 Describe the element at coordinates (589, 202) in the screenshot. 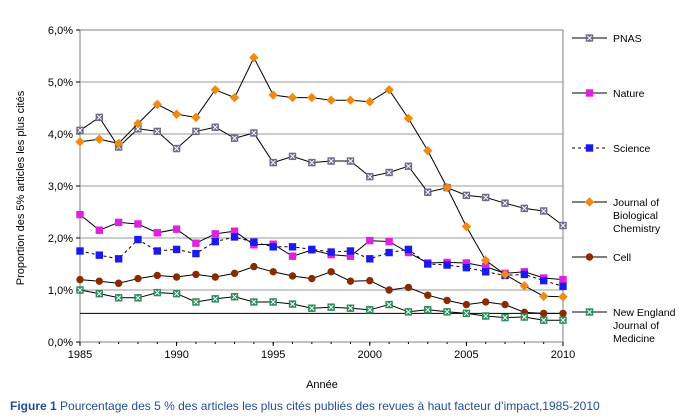

I see `legend-marker` at that location.